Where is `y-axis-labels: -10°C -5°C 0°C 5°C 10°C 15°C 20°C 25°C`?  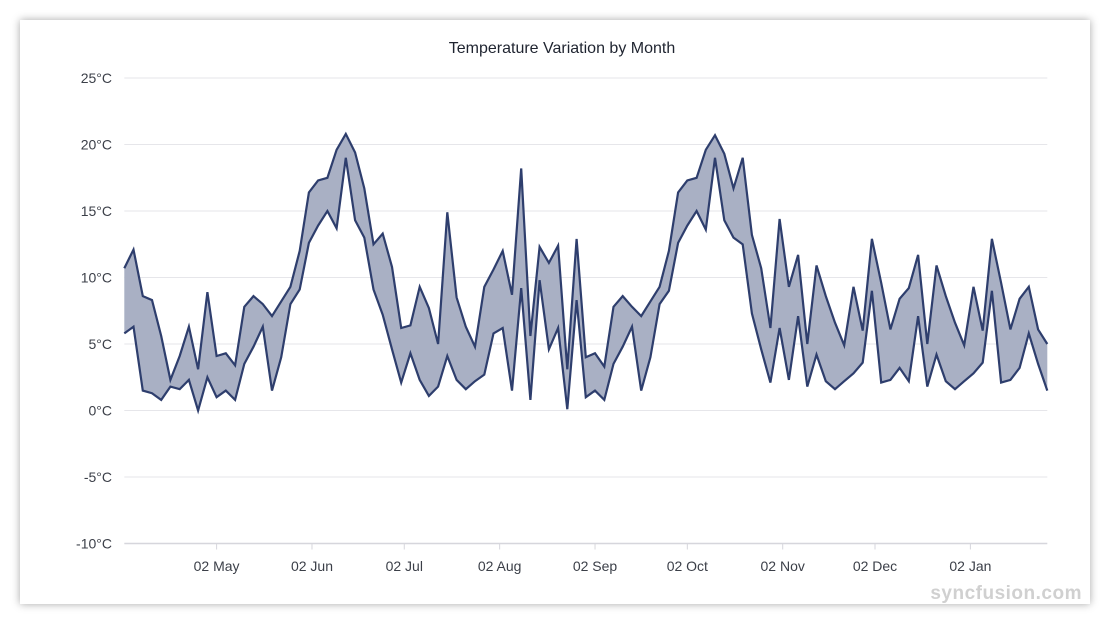
y-axis-labels: -10°C -5°C 0°C 5°C 10°C 15°C 20°C 25°C is located at coordinates (94, 311).